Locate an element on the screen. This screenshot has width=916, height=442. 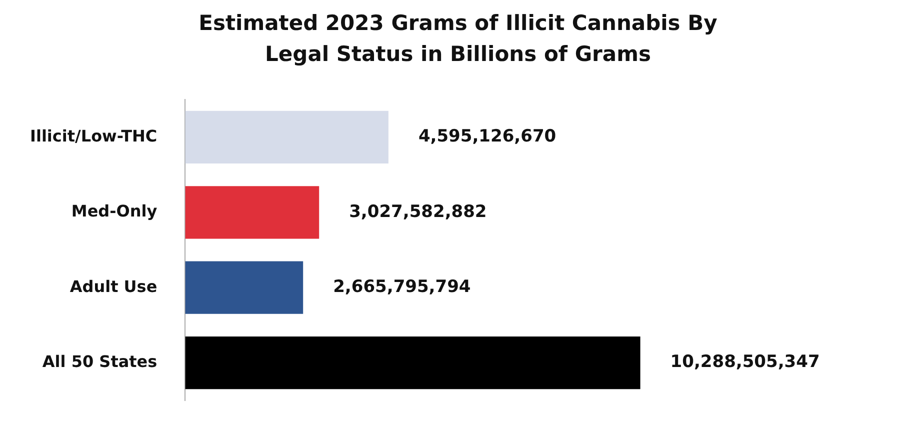
chart-title: Estimated 2023 Grams of Illicit Cannabis By Legal Status in Billions of Grams is located at coordinates (458, 39).